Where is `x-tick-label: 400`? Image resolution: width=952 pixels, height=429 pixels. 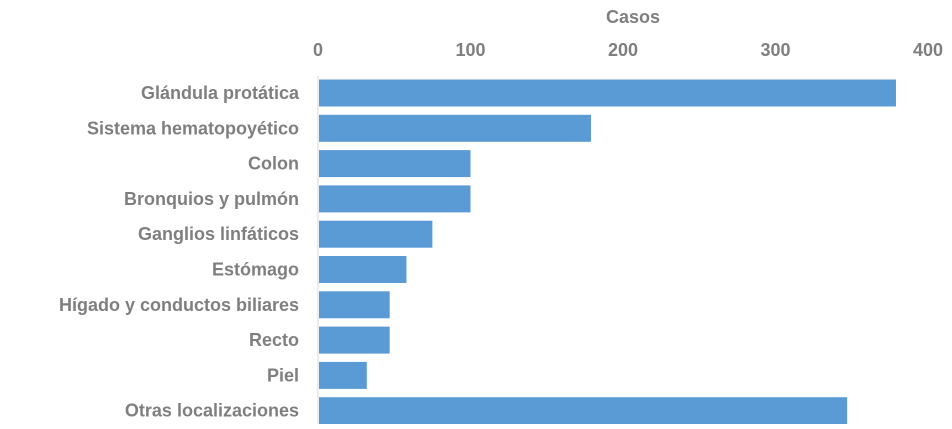 x-tick-label: 400 is located at coordinates (928, 50).